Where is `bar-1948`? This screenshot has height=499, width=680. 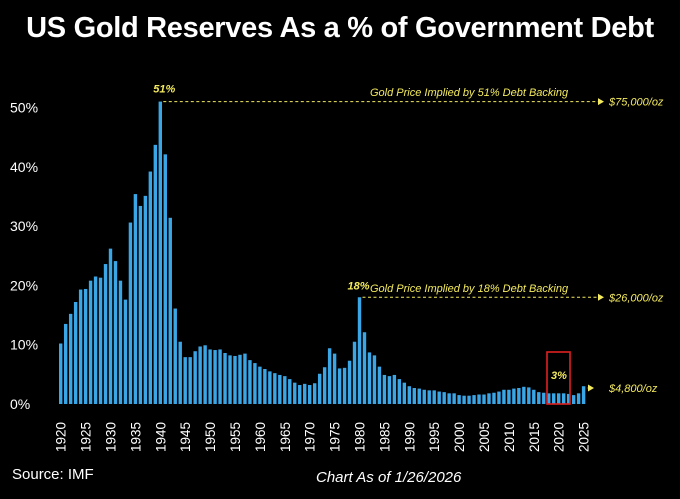
bar-1948 is located at coordinates (200, 375).